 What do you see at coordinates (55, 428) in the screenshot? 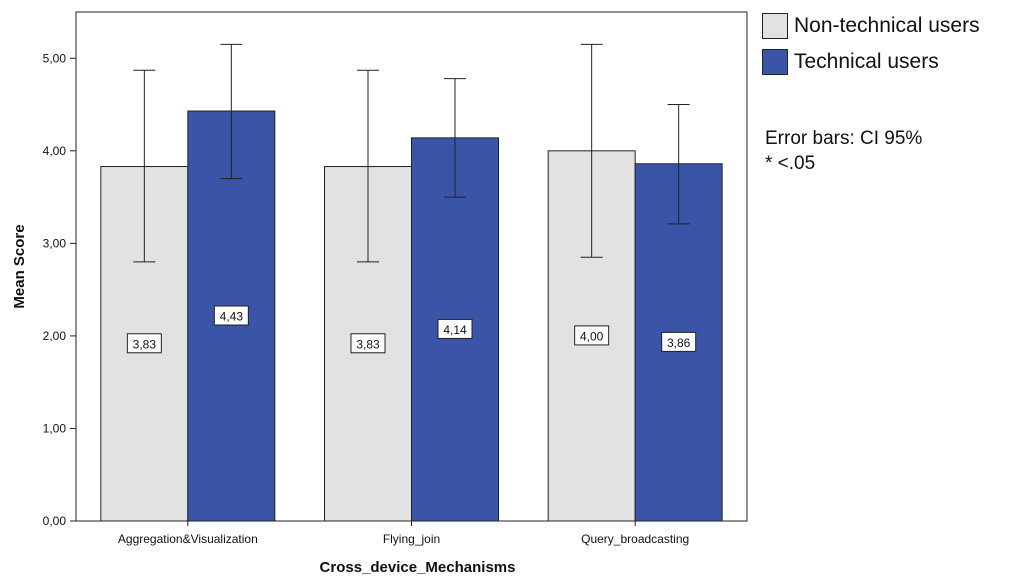
I see `y-tick-label: 1,00` at bounding box center [55, 428].